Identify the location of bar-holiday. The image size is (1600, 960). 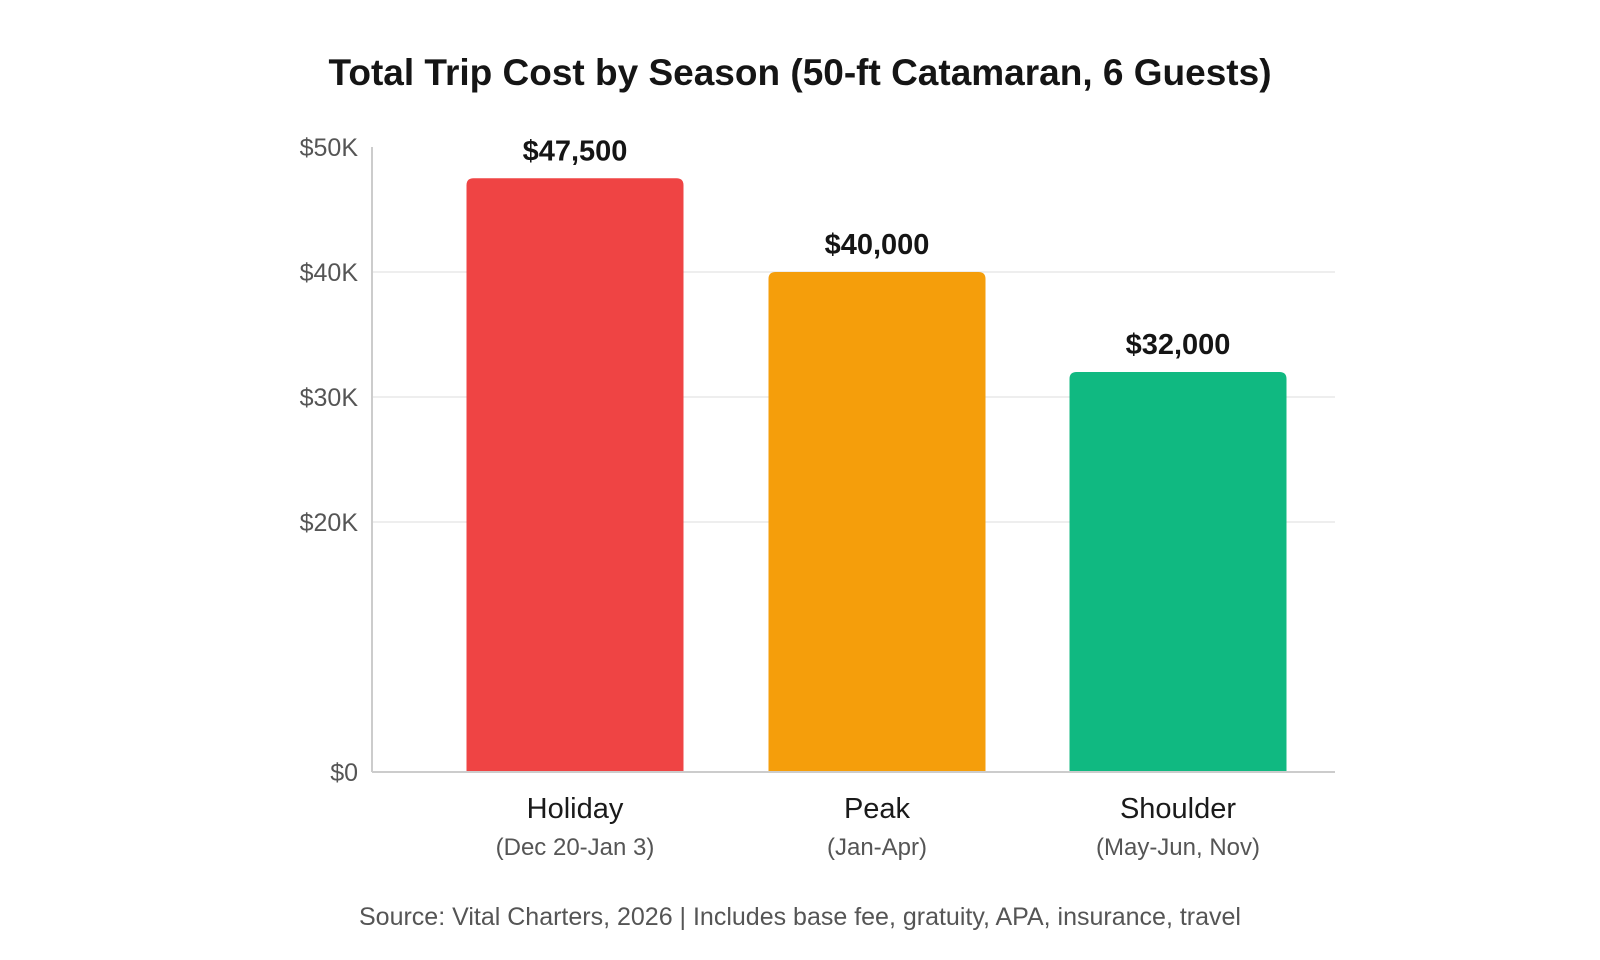
(575, 475).